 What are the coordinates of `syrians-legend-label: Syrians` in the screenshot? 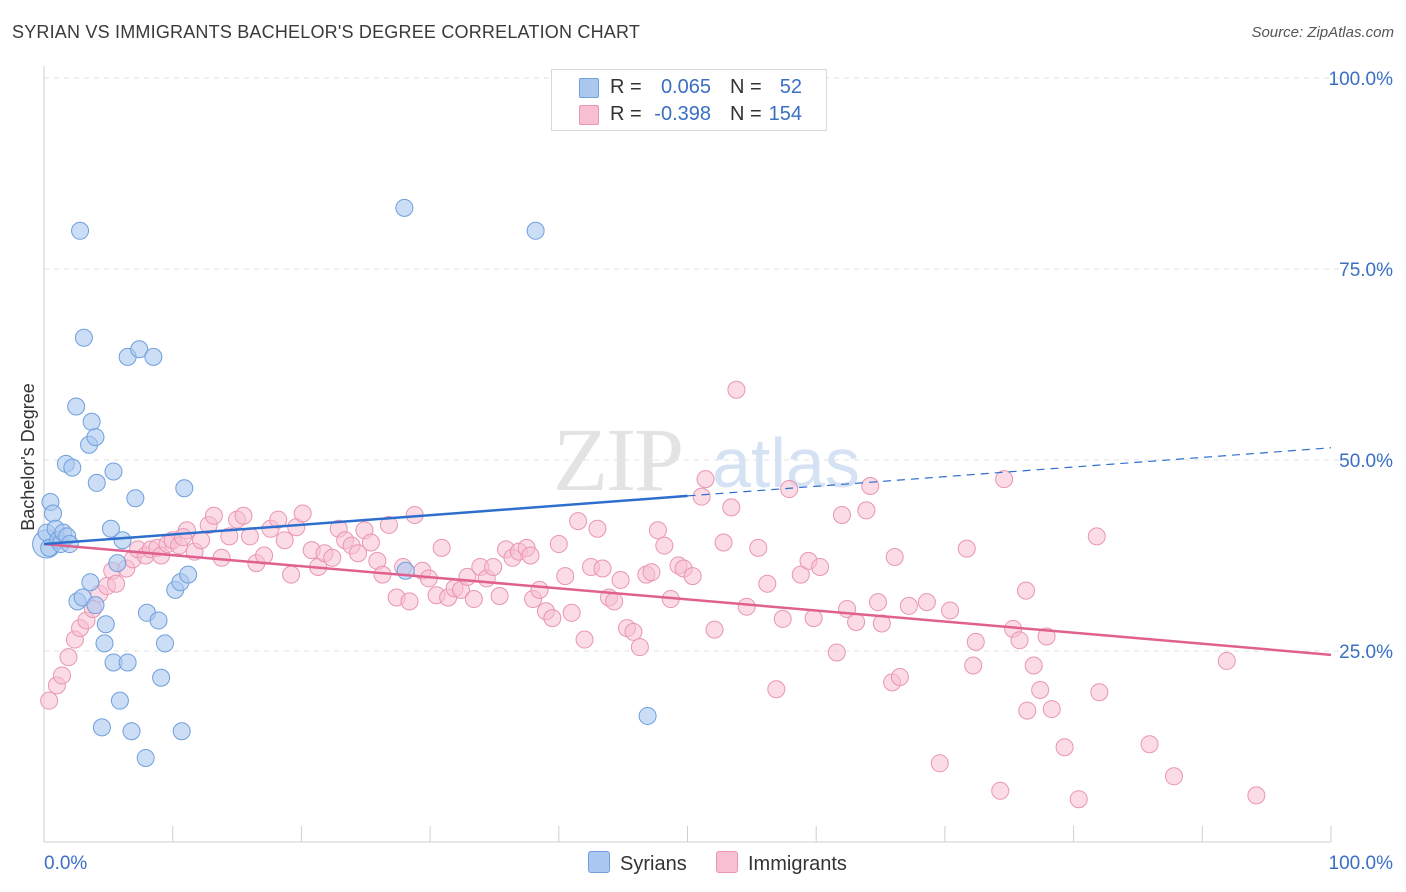 It's located at (653, 864).